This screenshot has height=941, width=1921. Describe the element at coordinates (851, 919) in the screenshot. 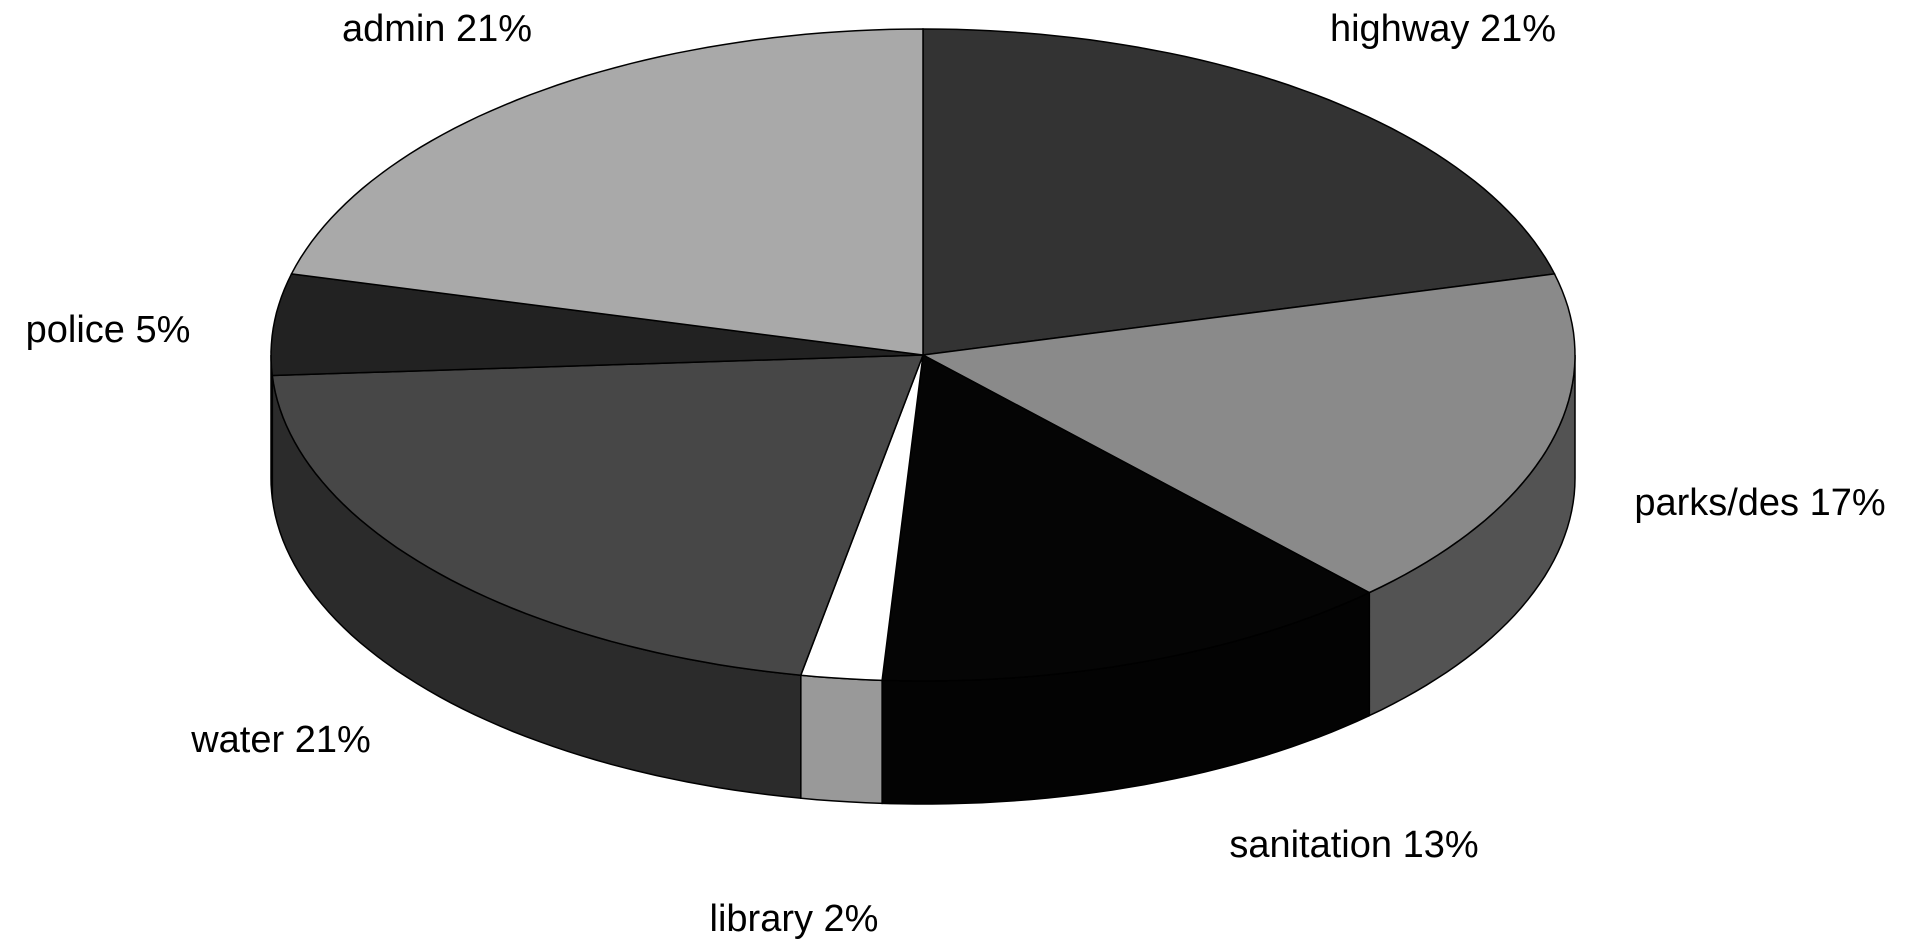

I see `value-label: 2%` at that location.